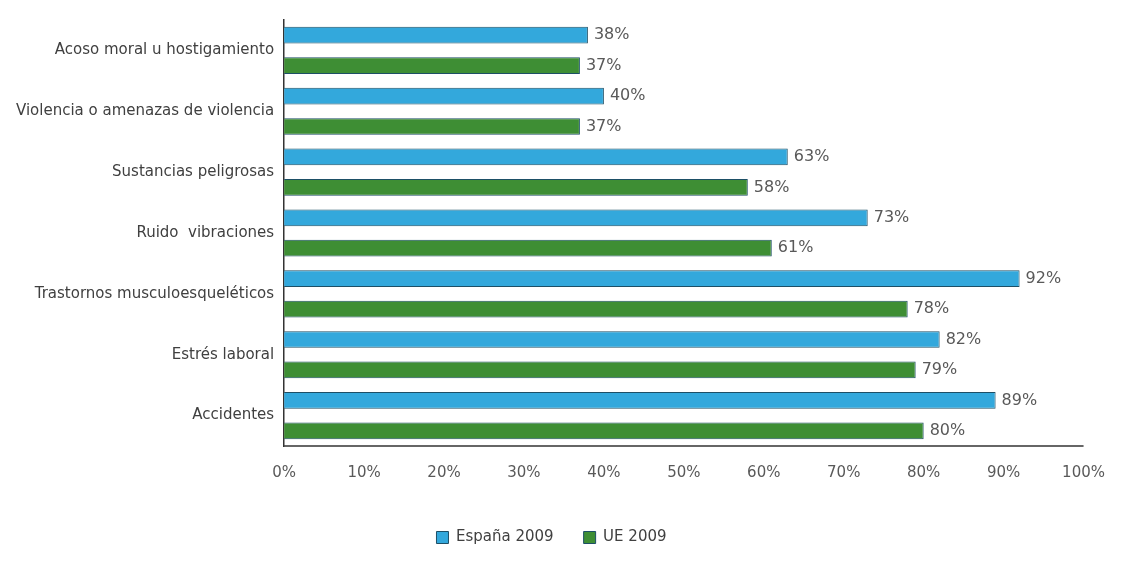  What do you see at coordinates (1083, 471) in the screenshot?
I see `x-tick-label: 100%` at bounding box center [1083, 471].